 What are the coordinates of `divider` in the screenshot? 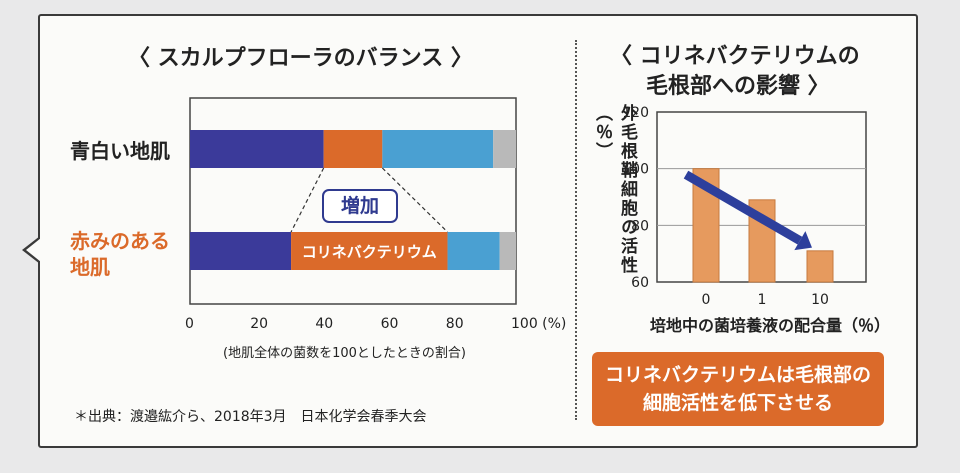 It's located at (576, 230).